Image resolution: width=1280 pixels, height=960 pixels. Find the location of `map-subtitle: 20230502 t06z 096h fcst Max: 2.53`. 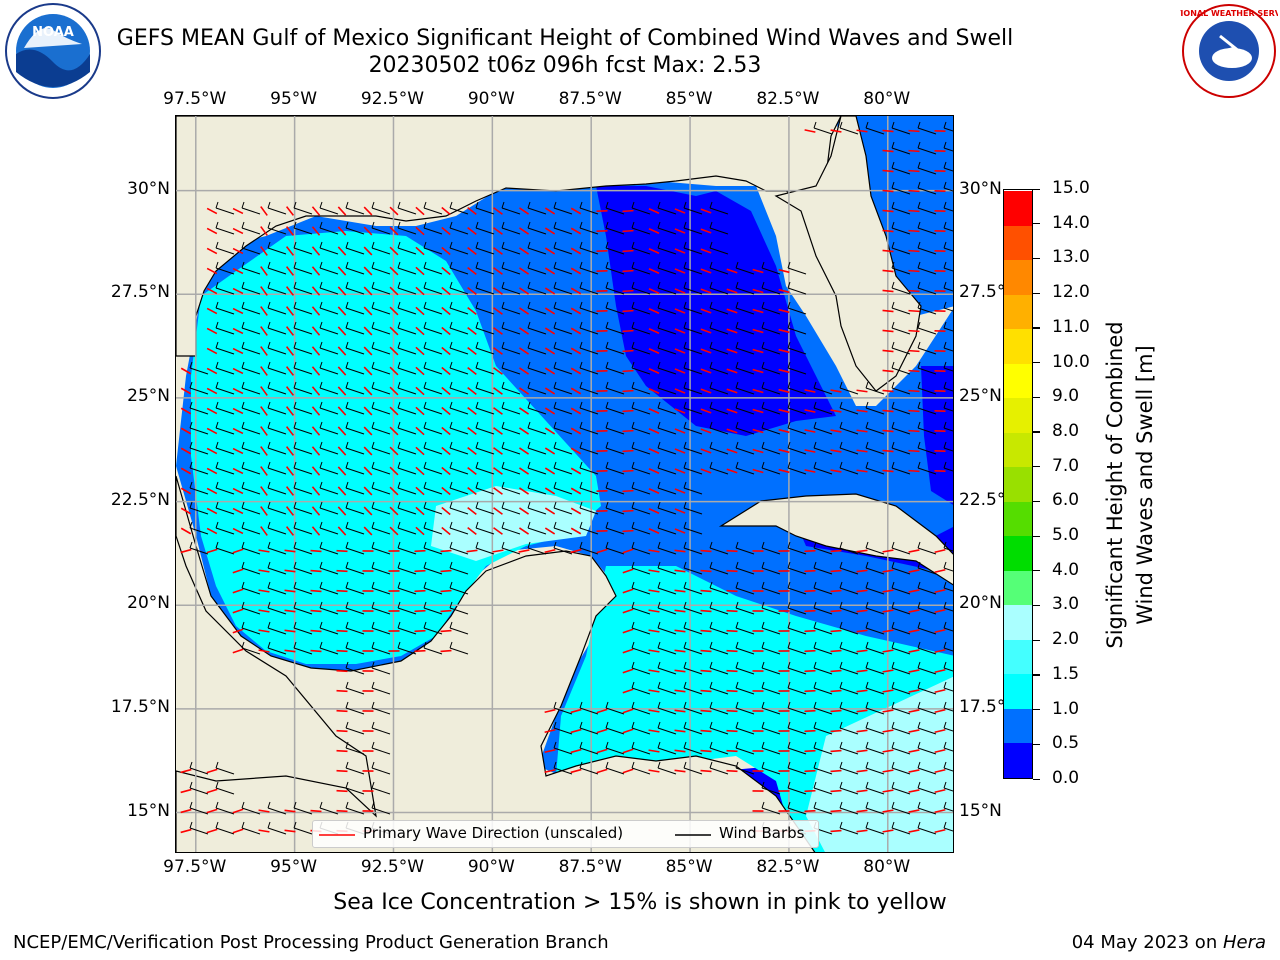

map-subtitle: 20230502 t06z 096h fcst Max: 2.53 is located at coordinates (565, 65).